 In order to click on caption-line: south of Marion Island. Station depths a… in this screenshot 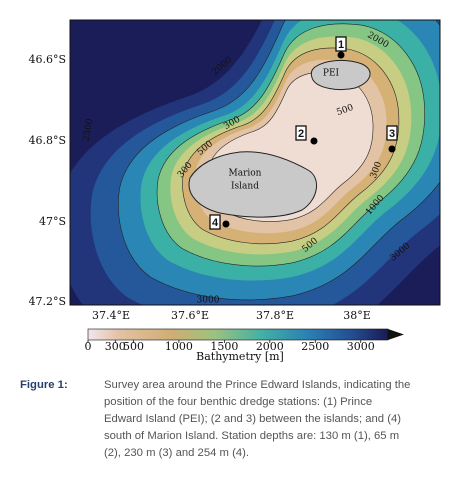, I will do `click(251, 436)`.